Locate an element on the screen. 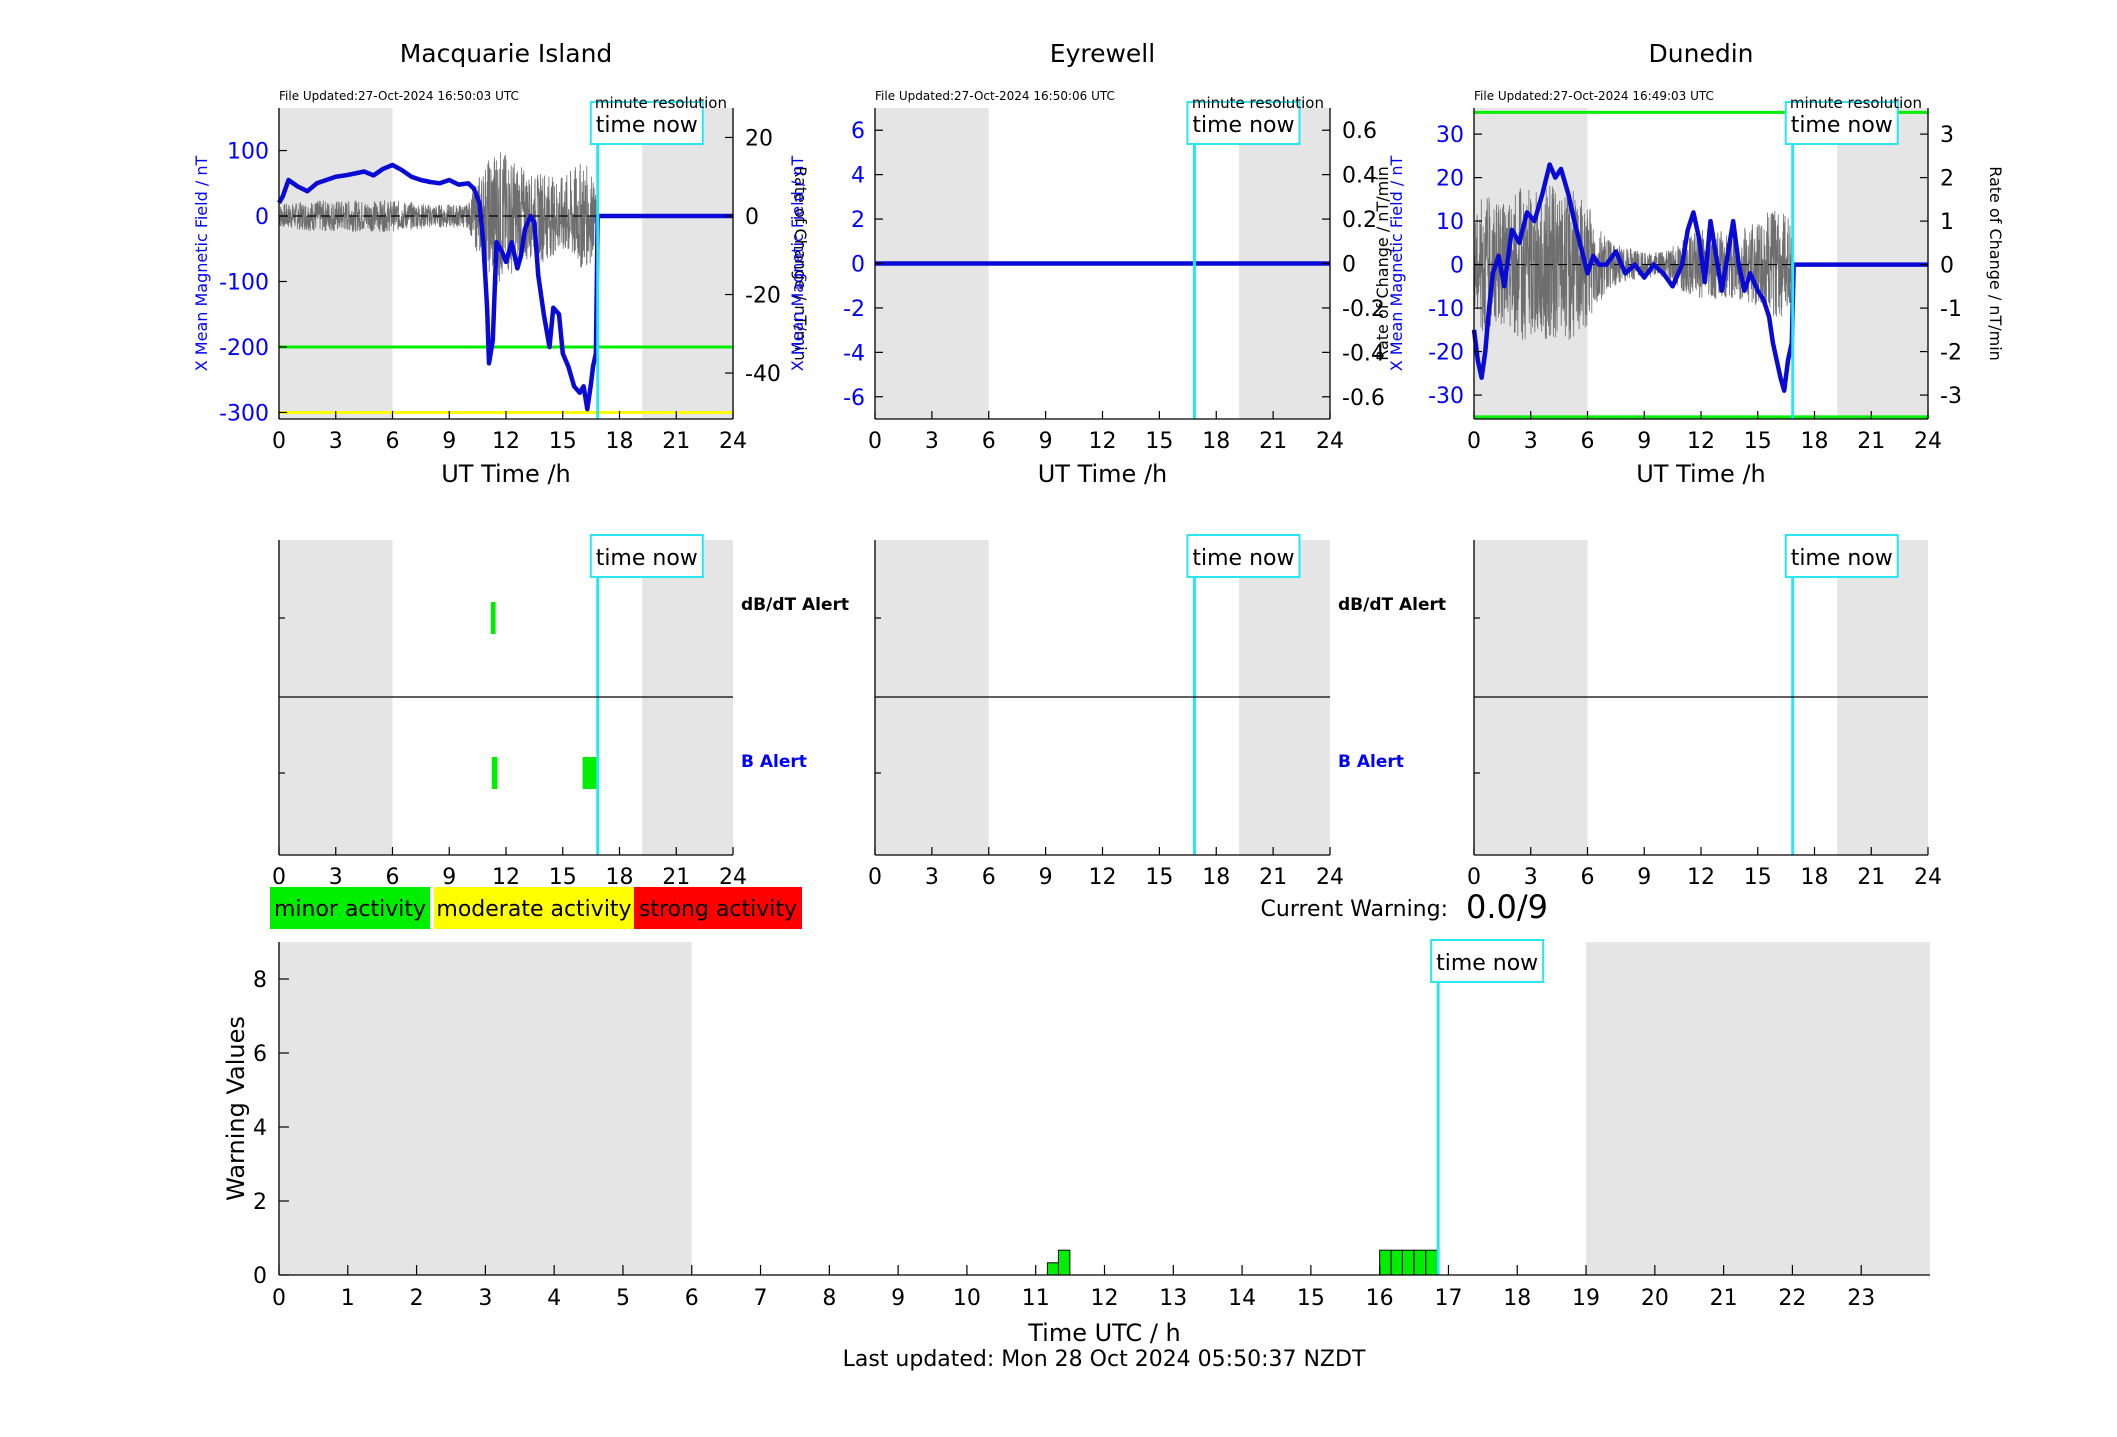  x-tick-label: 1 is located at coordinates (348, 1298).